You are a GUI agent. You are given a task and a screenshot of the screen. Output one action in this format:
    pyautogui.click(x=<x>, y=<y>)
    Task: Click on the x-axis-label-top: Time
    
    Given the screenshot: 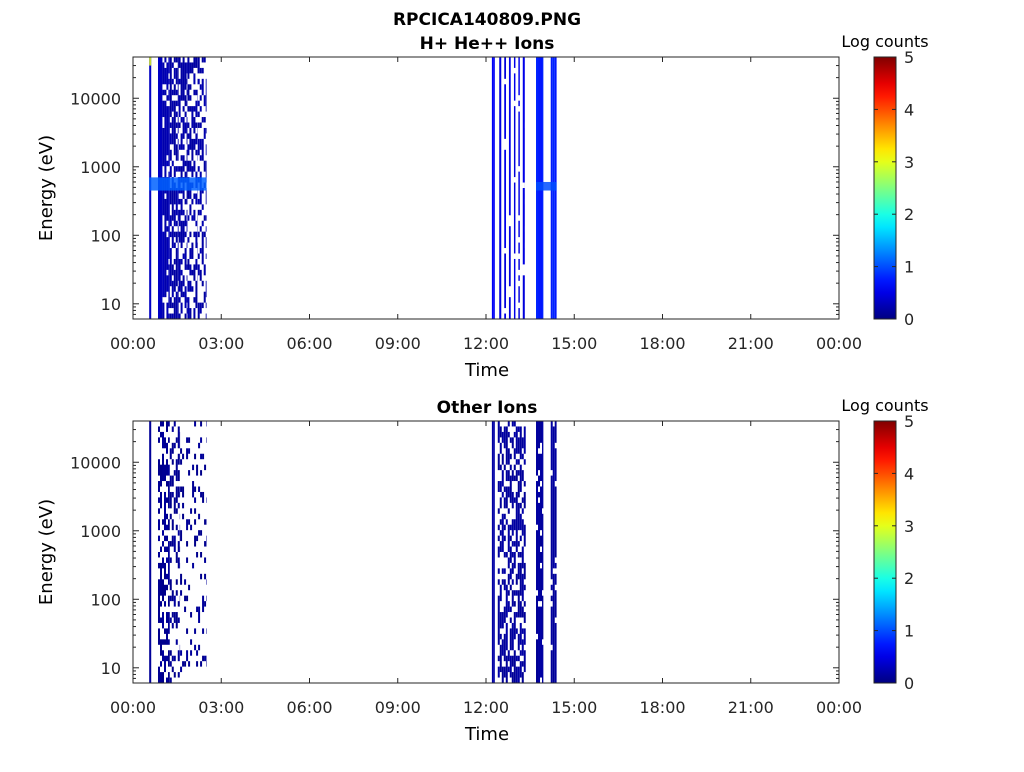 What is the action you would take?
    pyautogui.click(x=486, y=370)
    